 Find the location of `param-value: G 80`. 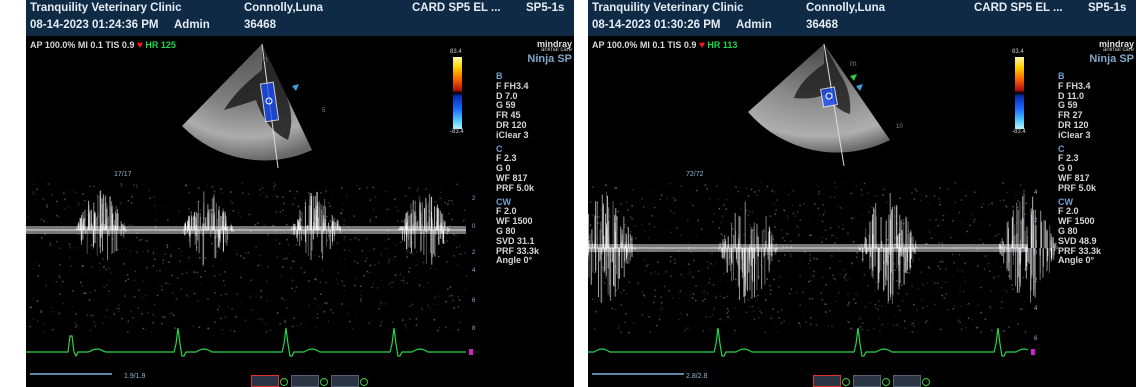

param-value: G 80 is located at coordinates (1068, 230).